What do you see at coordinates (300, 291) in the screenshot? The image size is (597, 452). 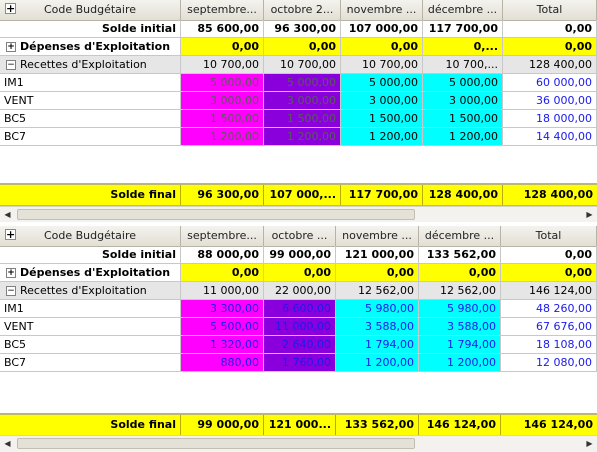 I see `cell-value: 22 000,00` at bounding box center [300, 291].